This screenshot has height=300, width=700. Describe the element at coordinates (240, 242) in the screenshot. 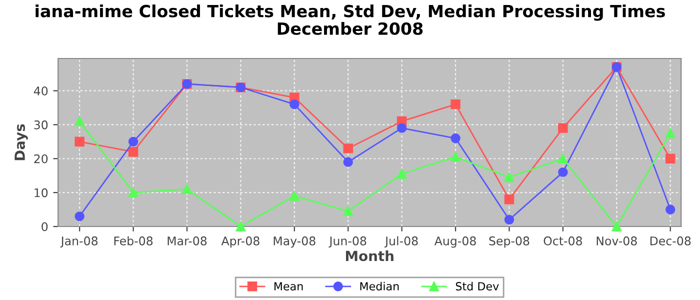

I see `x-tick-label: Apr-08` at that location.